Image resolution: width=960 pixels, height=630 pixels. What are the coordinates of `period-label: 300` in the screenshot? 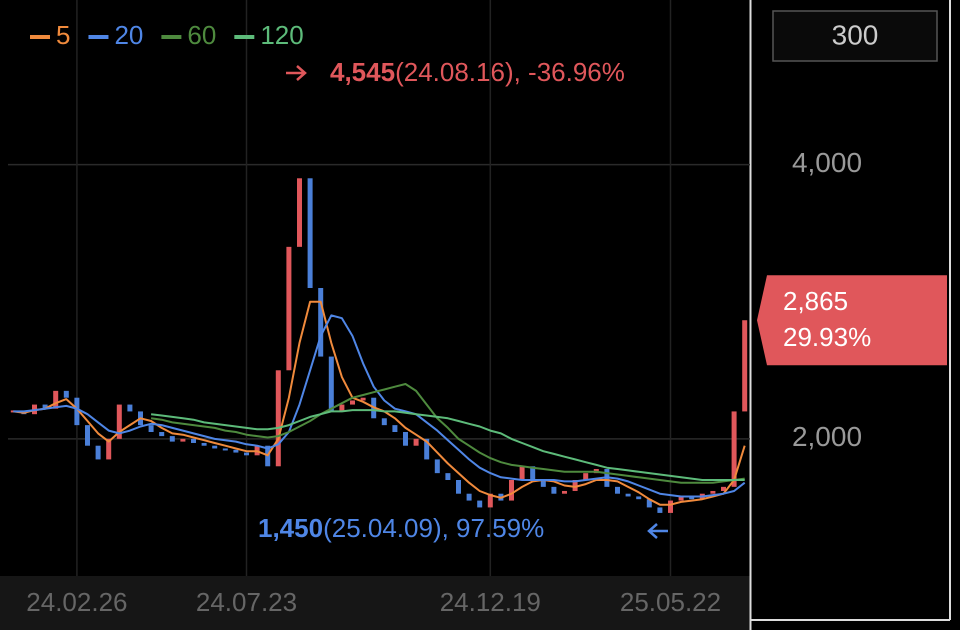 It's located at (855, 34).